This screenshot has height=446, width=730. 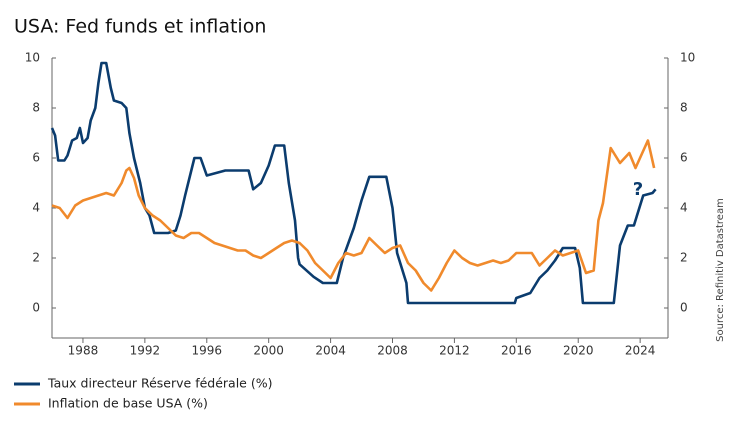 What do you see at coordinates (684, 208) in the screenshot?
I see `y2-tick-label: 4` at bounding box center [684, 208].